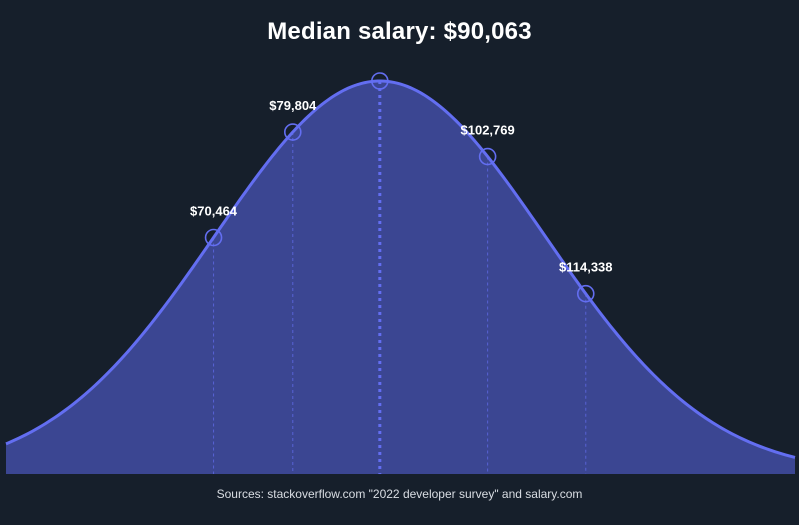 Image resolution: width=799 pixels, height=525 pixels. What do you see at coordinates (586, 267) in the screenshot?
I see `percentile-label-4: $114,338` at bounding box center [586, 267].